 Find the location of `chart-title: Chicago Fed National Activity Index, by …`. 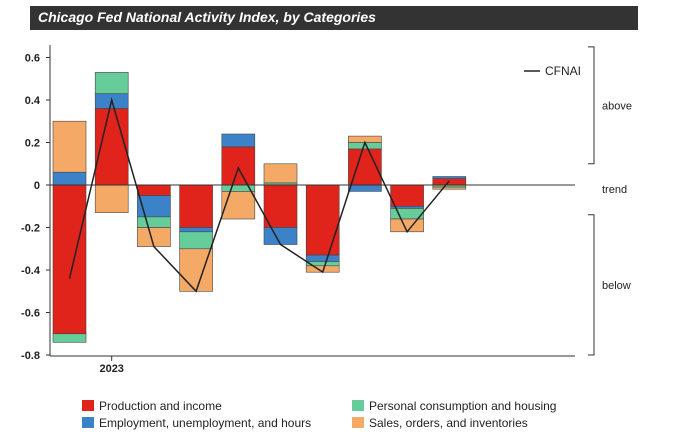

chart-title: Chicago Fed National Activity Index, by … is located at coordinates (207, 17).